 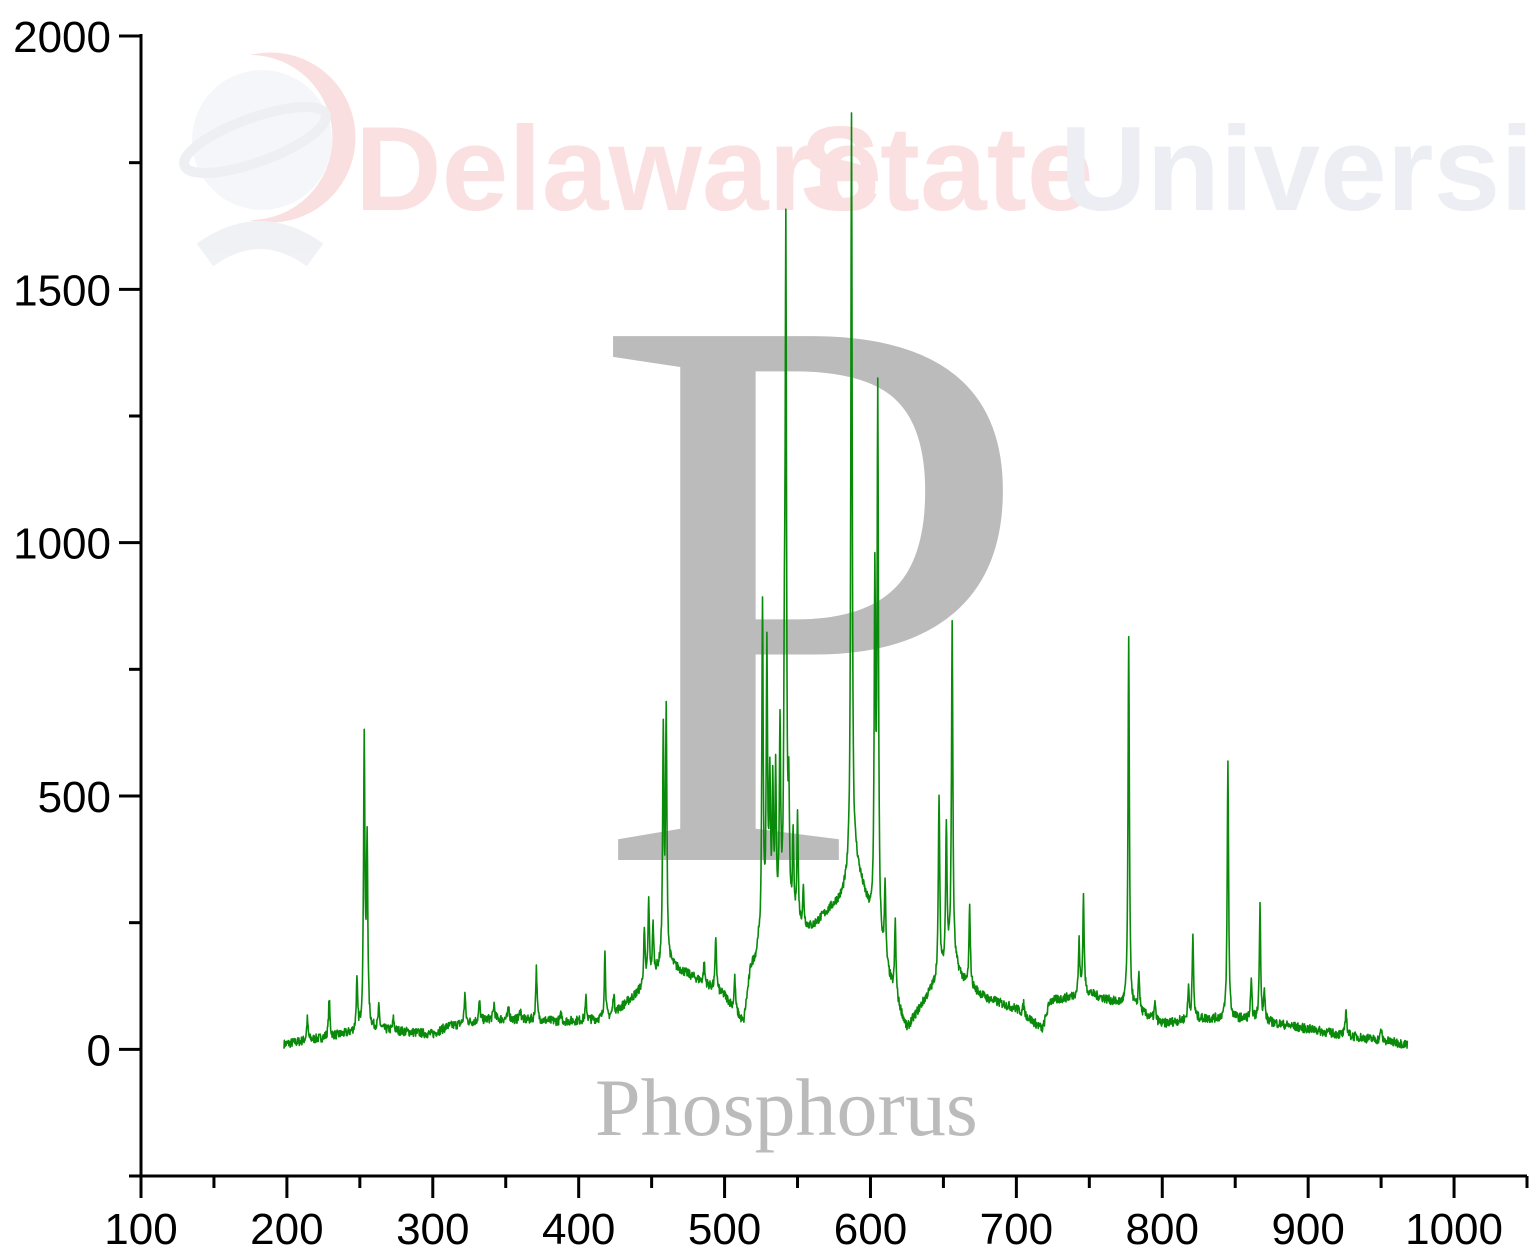 I want to click on y-tick-label: 500, so click(x=74, y=797).